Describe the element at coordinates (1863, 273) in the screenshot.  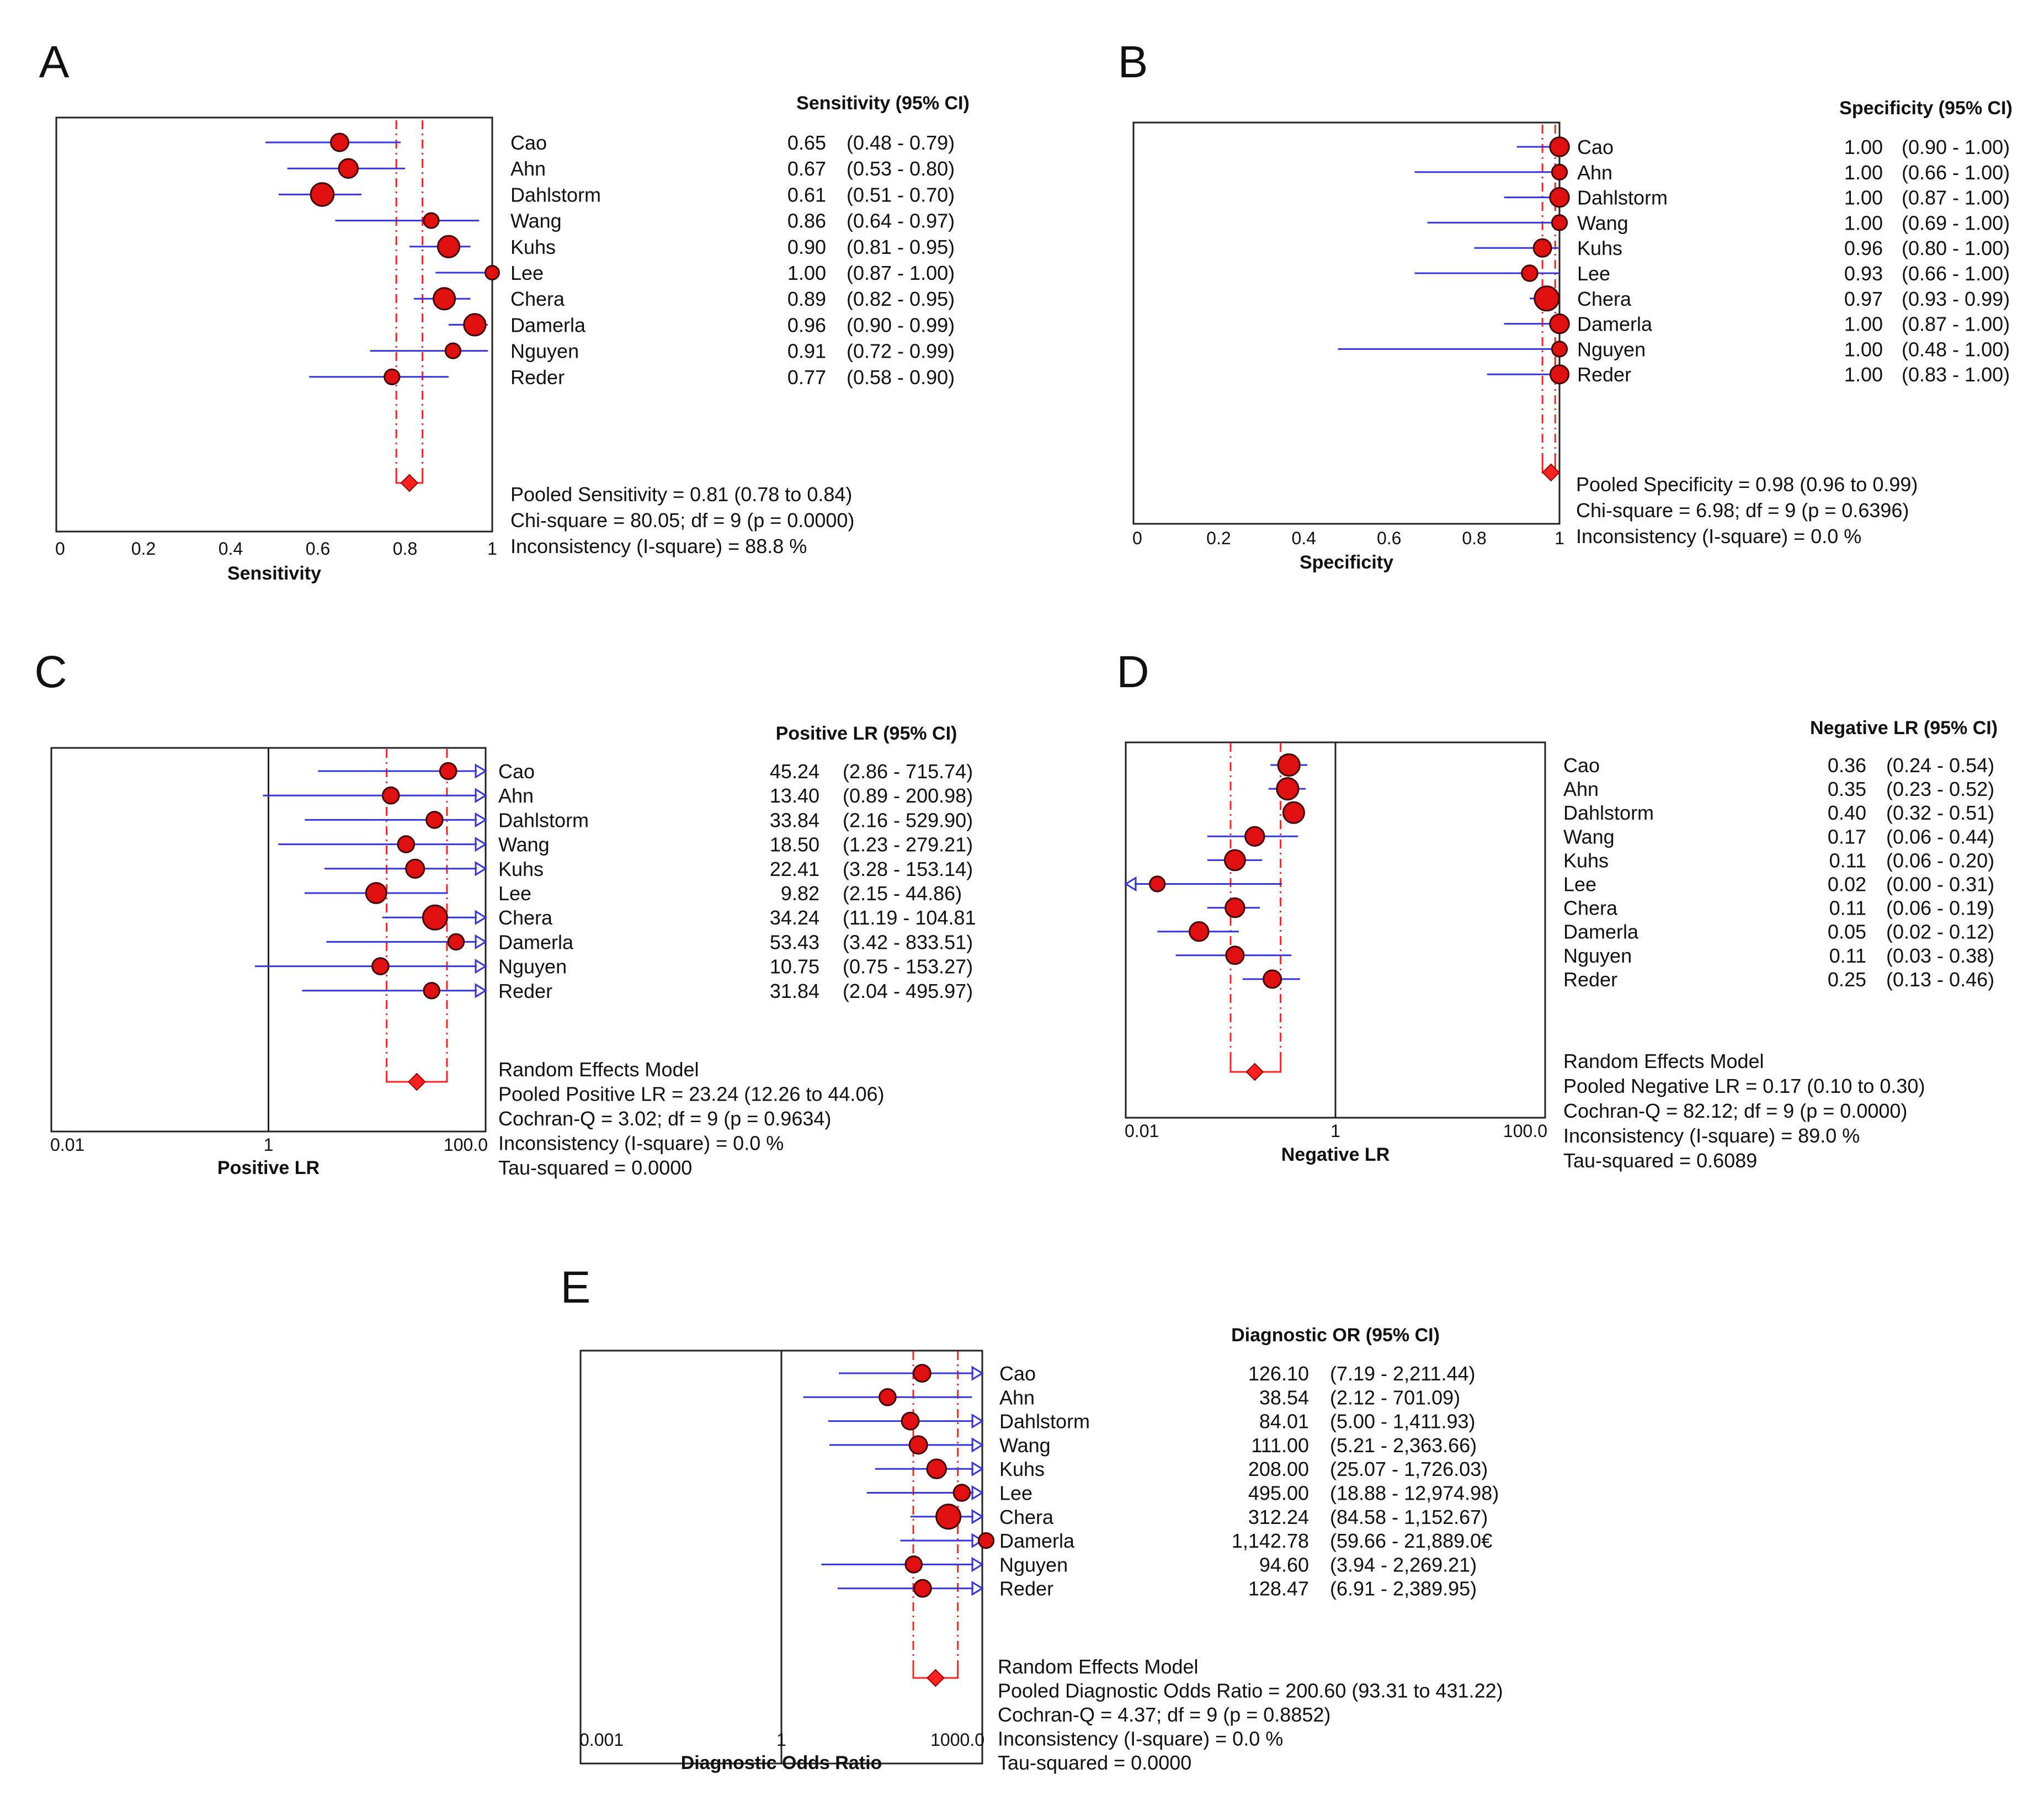
I see `study-estimate-value: 0.93` at that location.